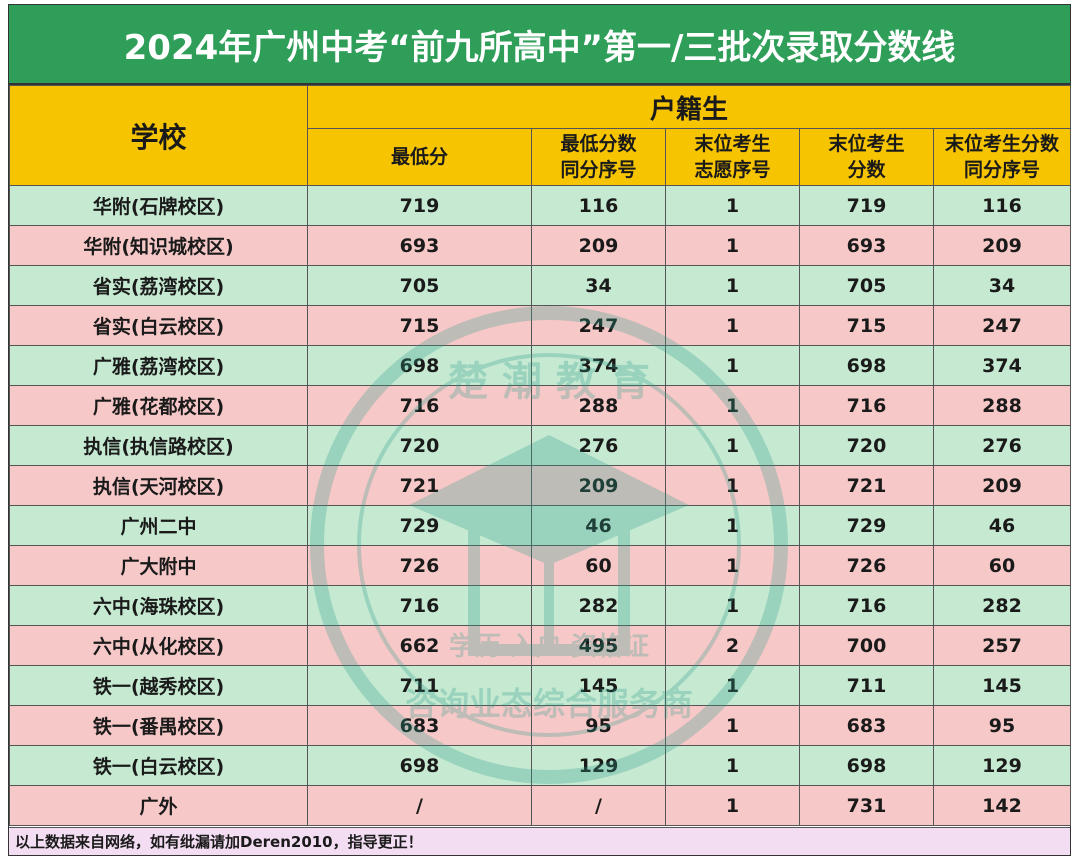 The image size is (1080, 867). Describe the element at coordinates (866, 645) in the screenshot. I see `last-score-cell: 700` at that location.